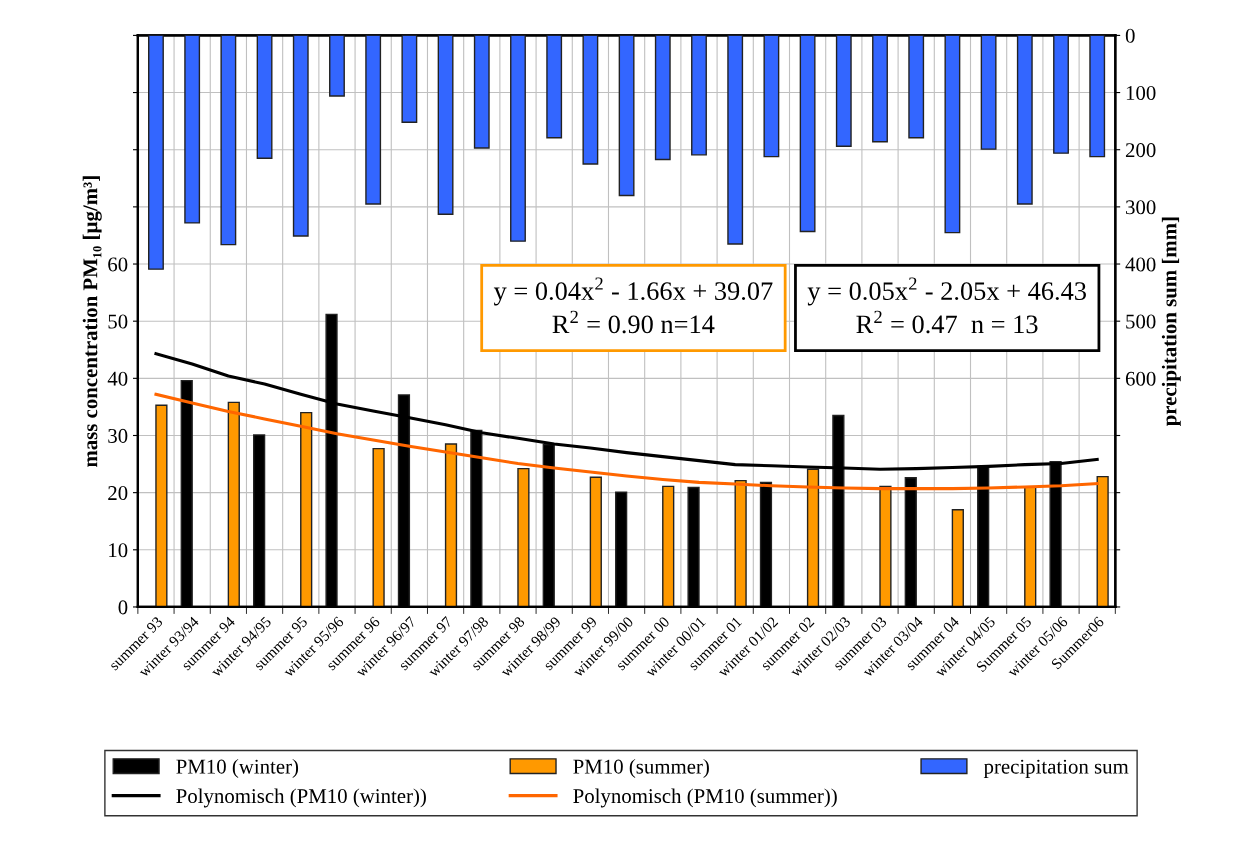  Describe the element at coordinates (1141, 92) in the screenshot. I see `y2-tick-label: 100` at that location.